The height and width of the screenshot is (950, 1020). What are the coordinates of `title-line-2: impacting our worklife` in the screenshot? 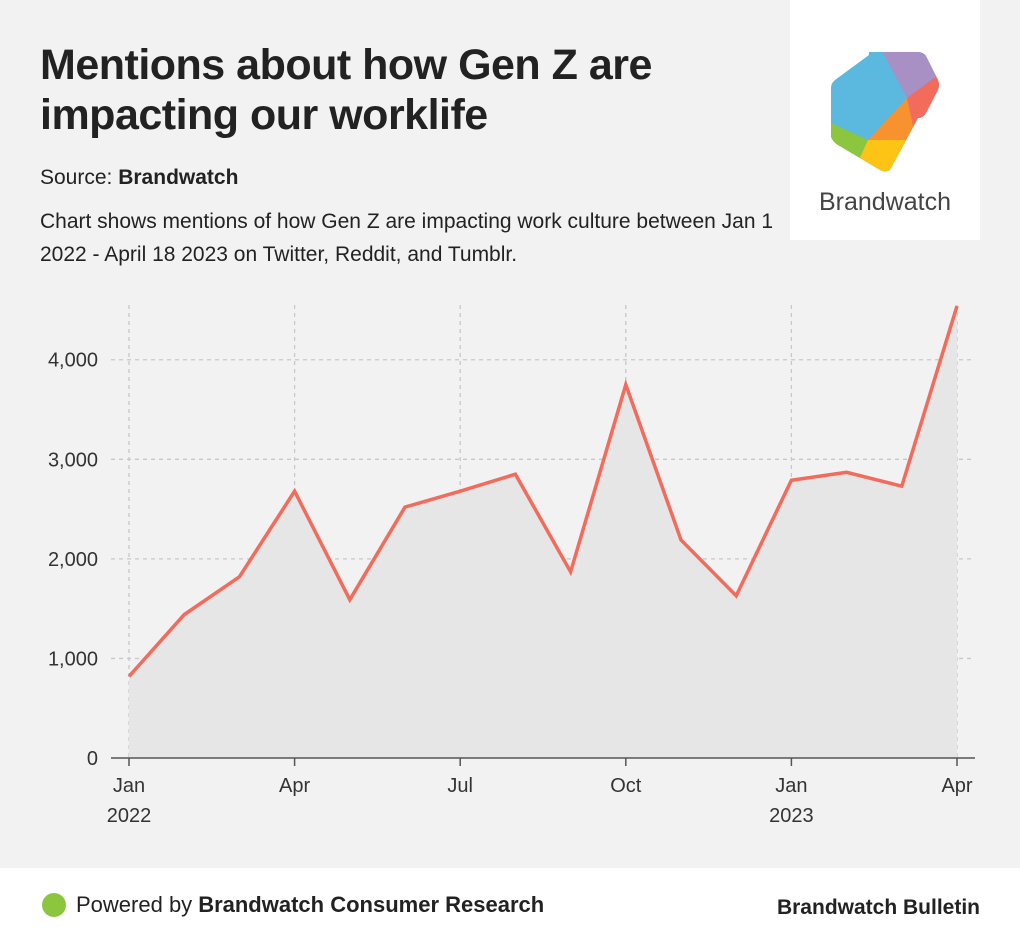 It's located at (264, 115).